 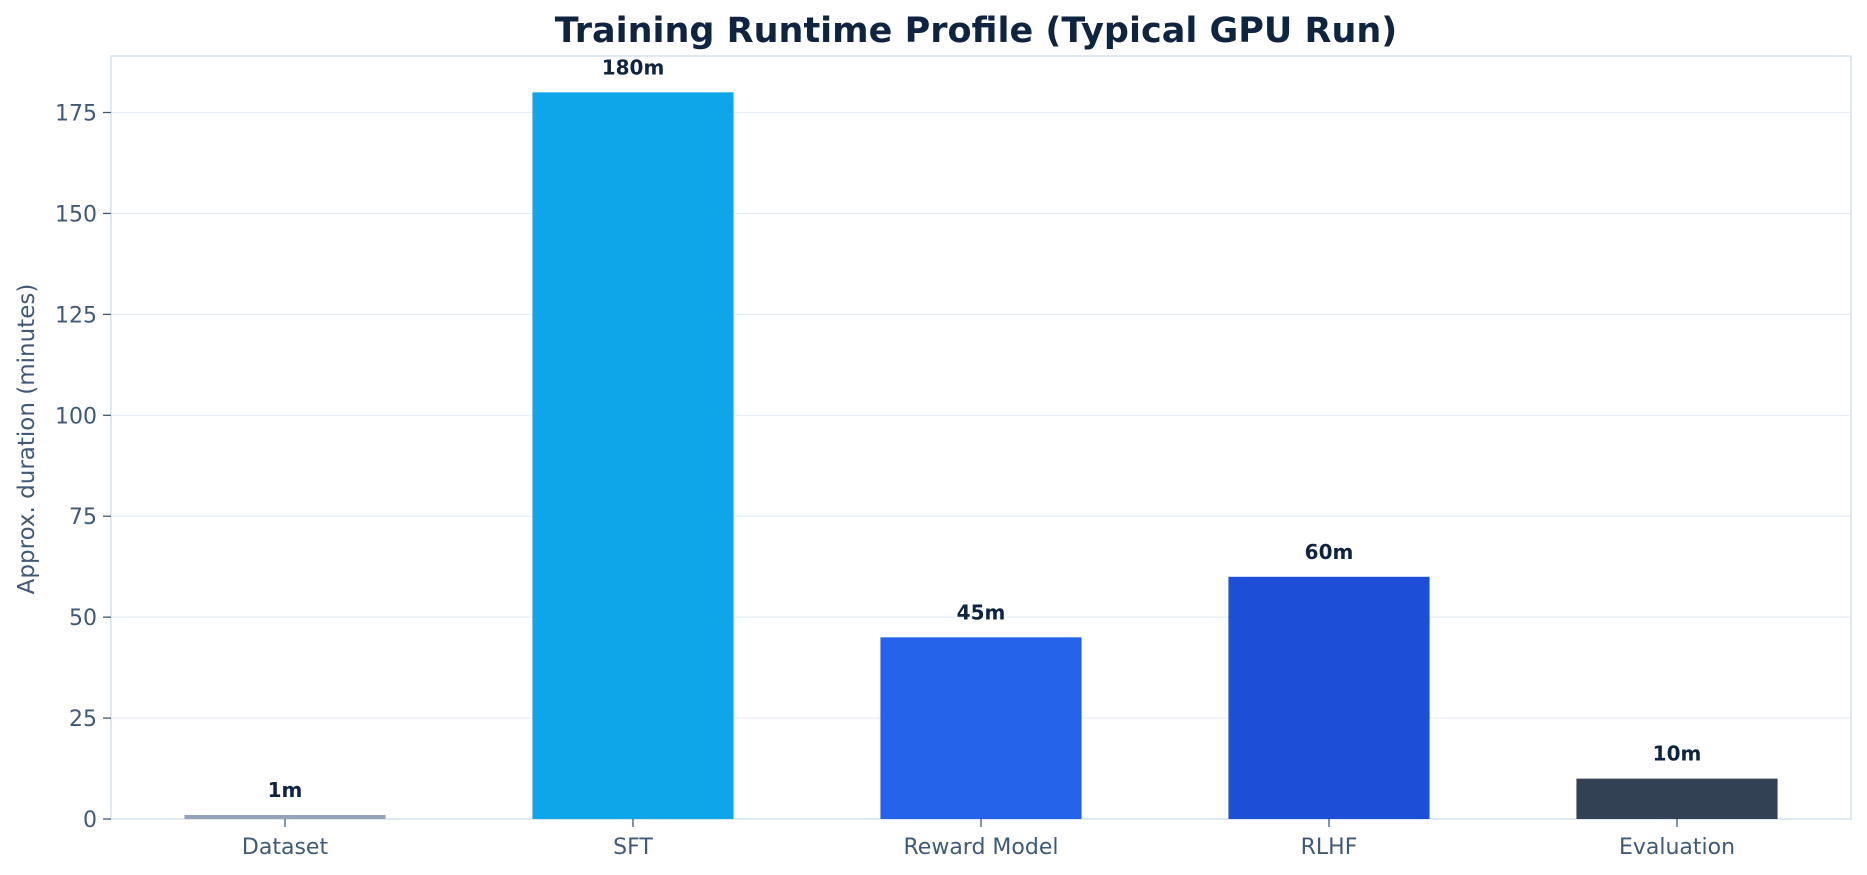 I want to click on y-tick-label: 0, so click(x=90, y=820).